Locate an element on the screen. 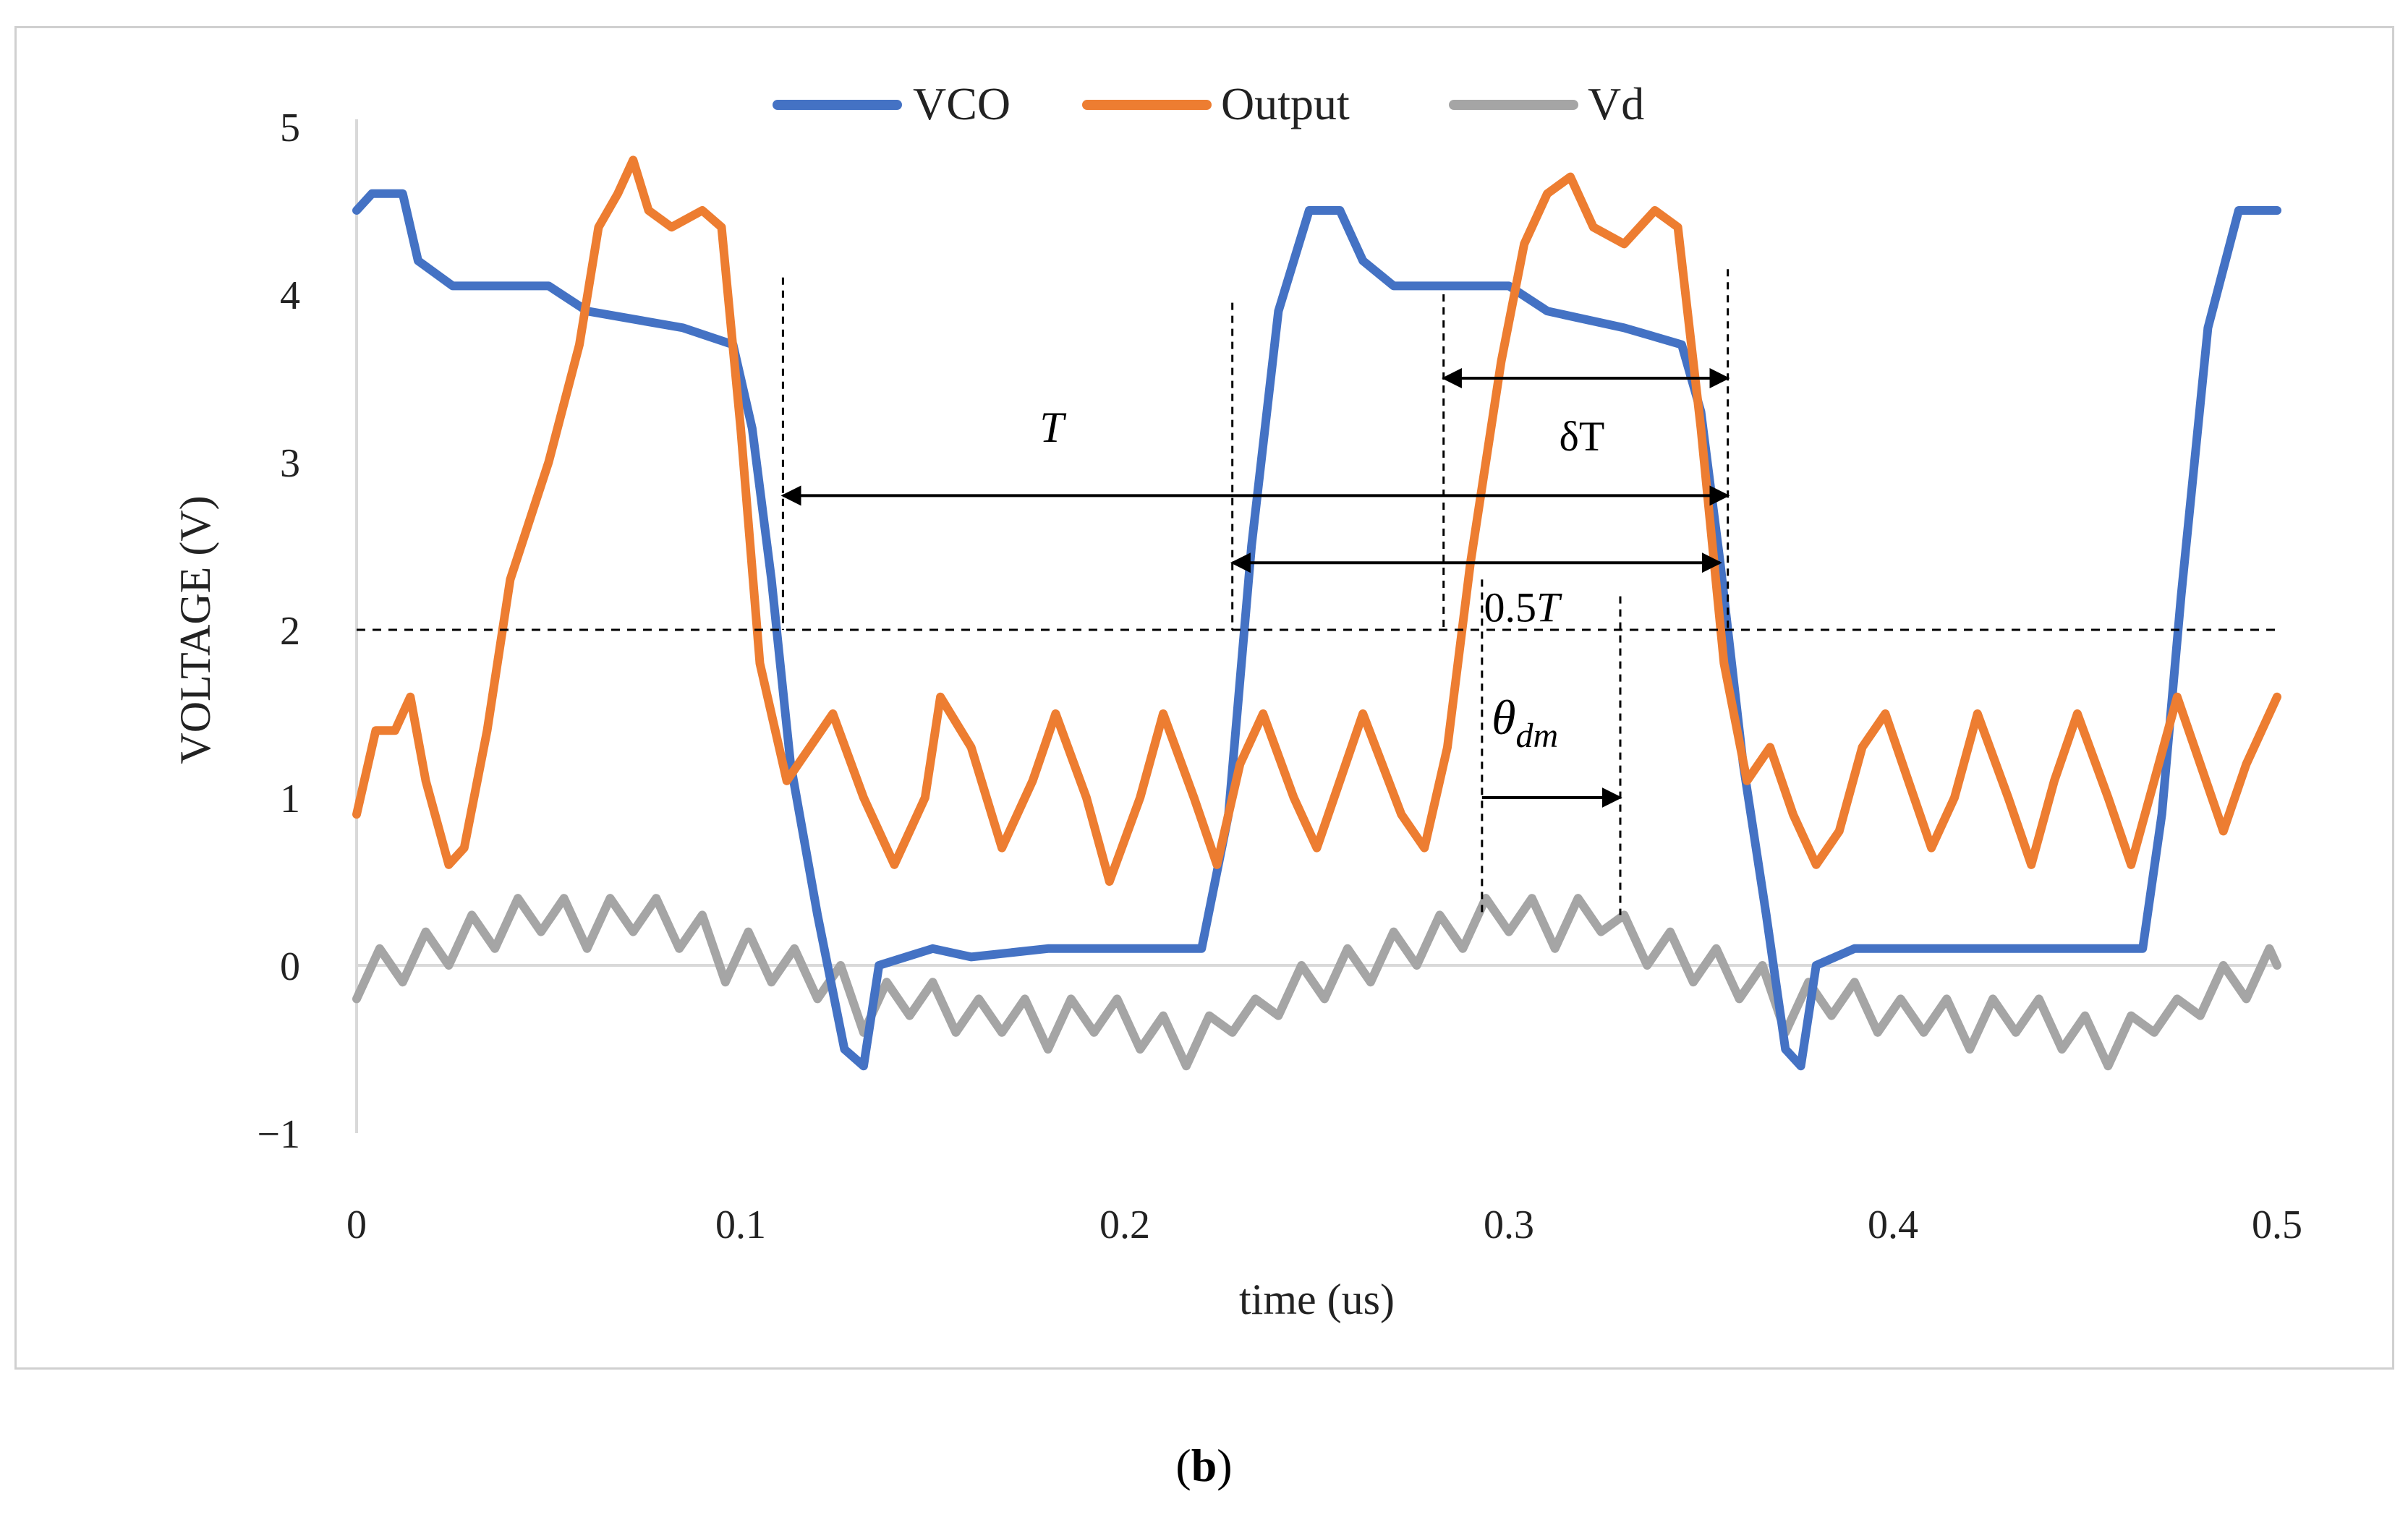  panel-label: (b) is located at coordinates (1204, 1465).